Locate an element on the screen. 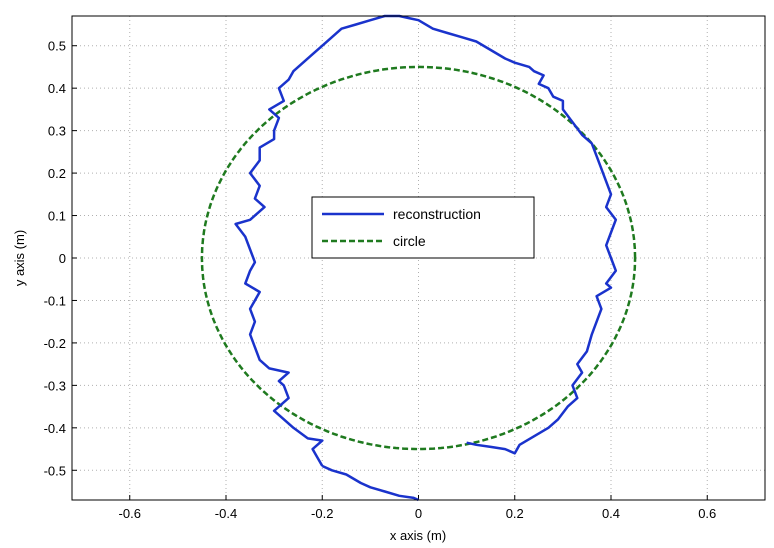 The width and height of the screenshot is (774, 548). y-tick-label: -0.3 is located at coordinates (55, 385).